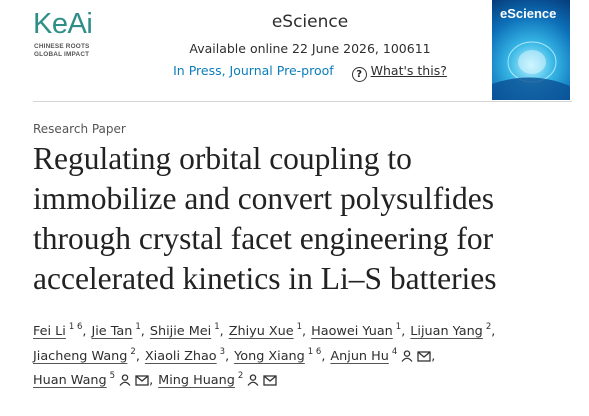 The height and width of the screenshot is (416, 589). What do you see at coordinates (62, 54) in the screenshot?
I see `logo-tagline: GLOBAL IMPACT` at bounding box center [62, 54].